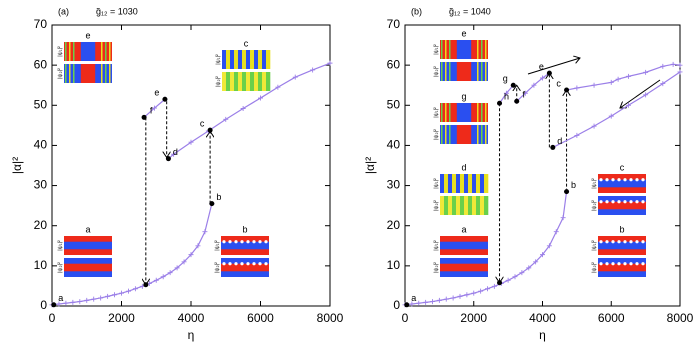 This screenshot has width=696, height=344. What do you see at coordinates (41, 265) in the screenshot?
I see `y-tick-label: 10` at bounding box center [41, 265].